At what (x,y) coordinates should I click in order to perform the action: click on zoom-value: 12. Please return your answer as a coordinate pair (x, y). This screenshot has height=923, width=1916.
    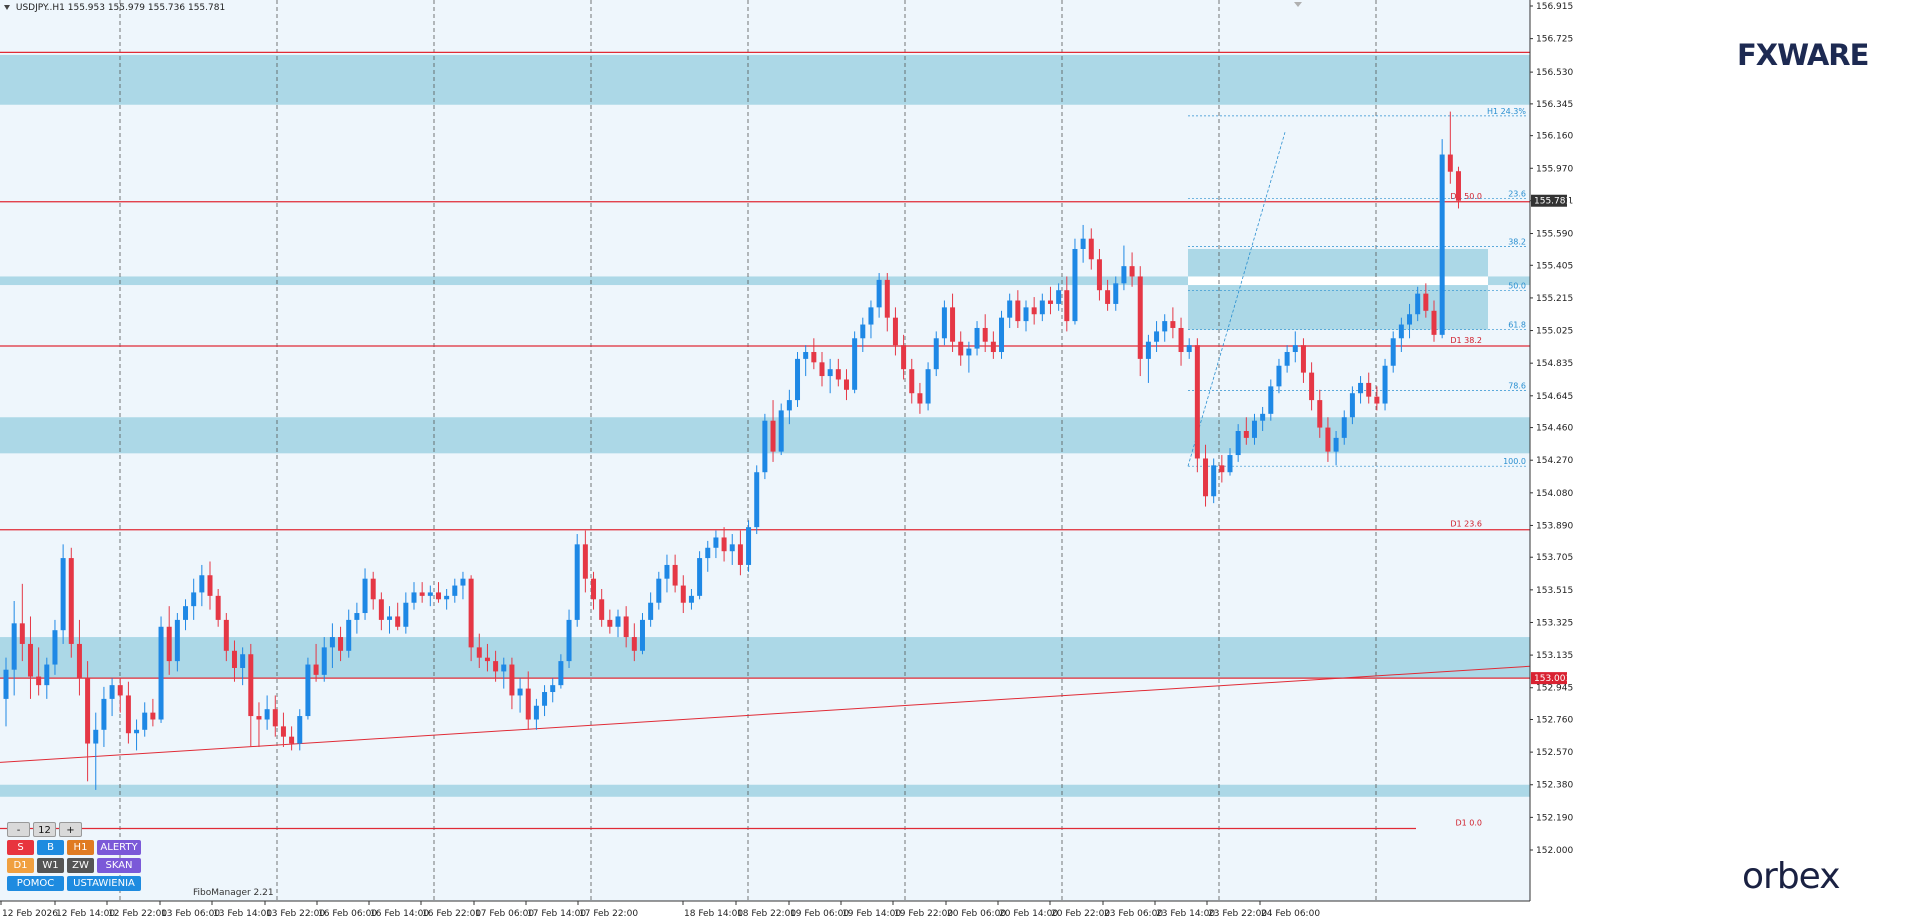
    Looking at the image, I should click on (44, 829).